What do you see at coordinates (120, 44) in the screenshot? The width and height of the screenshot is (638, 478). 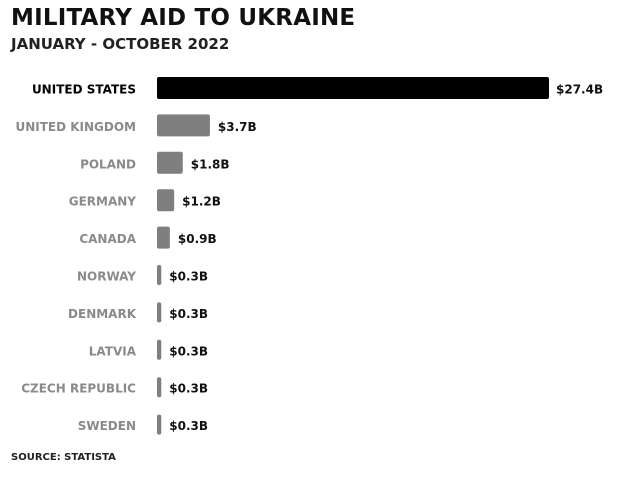 I see `chart-subtitle: JANUARY - OCTOBER 2022` at bounding box center [120, 44].